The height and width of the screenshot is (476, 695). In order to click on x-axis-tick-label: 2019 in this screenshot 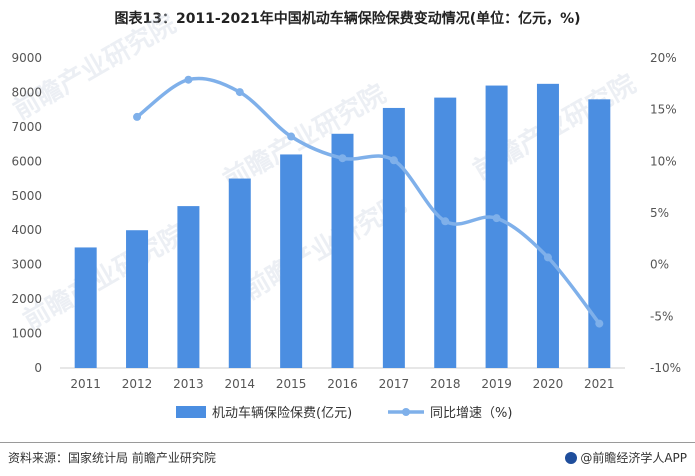, I will do `click(496, 384)`.